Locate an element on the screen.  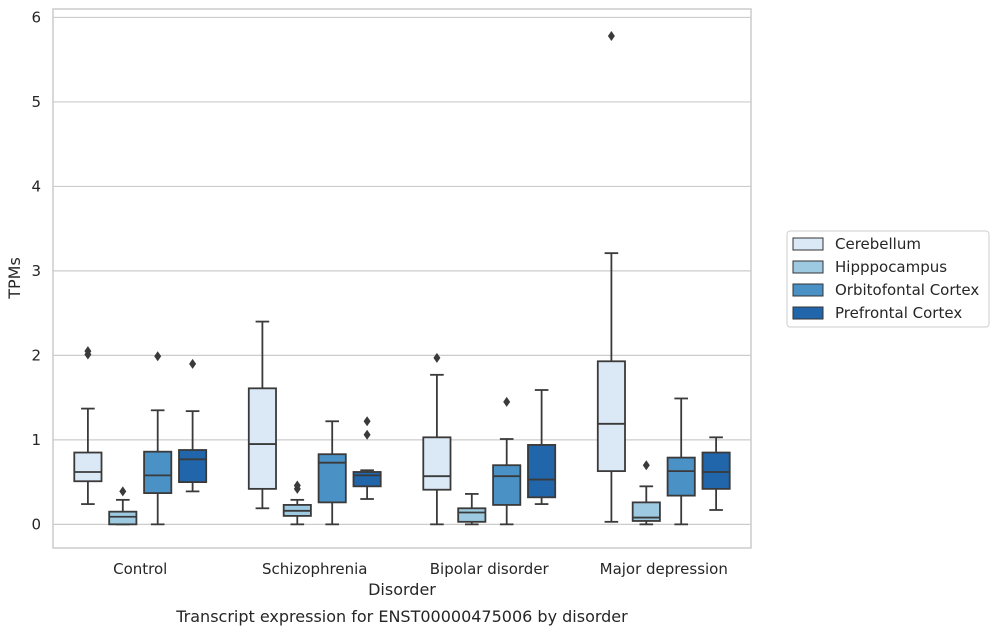
legend-frame is located at coordinates (888, 279).